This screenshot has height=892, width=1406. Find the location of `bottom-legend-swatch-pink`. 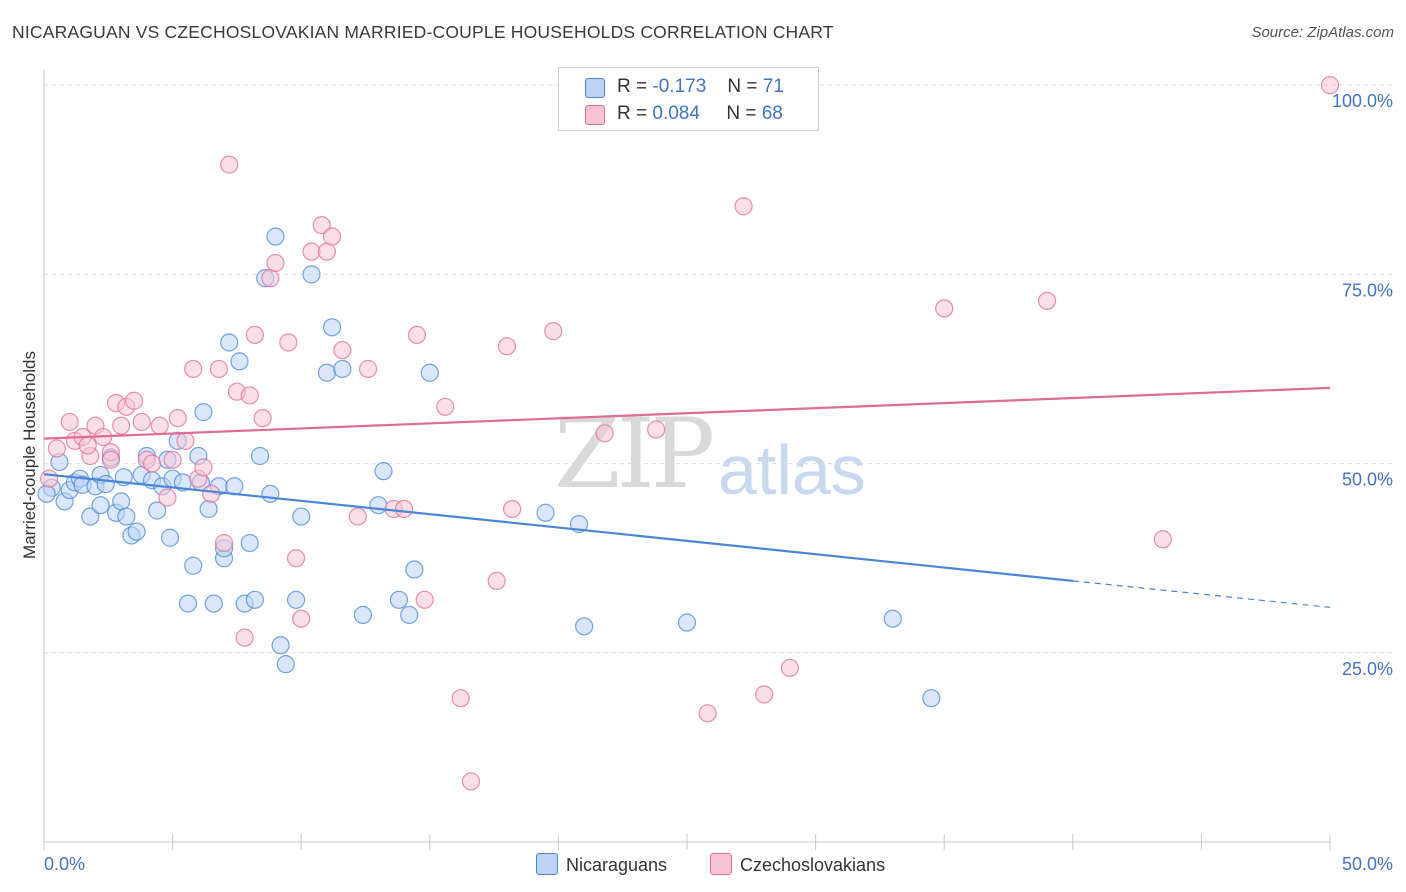

bottom-legend-swatch-pink is located at coordinates (721, 864).